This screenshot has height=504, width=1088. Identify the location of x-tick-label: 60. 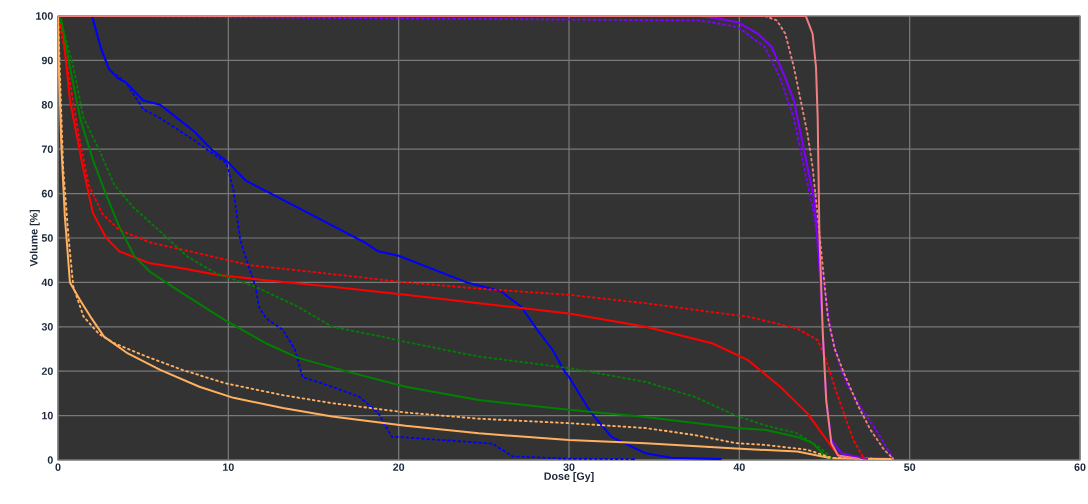
(1080, 467).